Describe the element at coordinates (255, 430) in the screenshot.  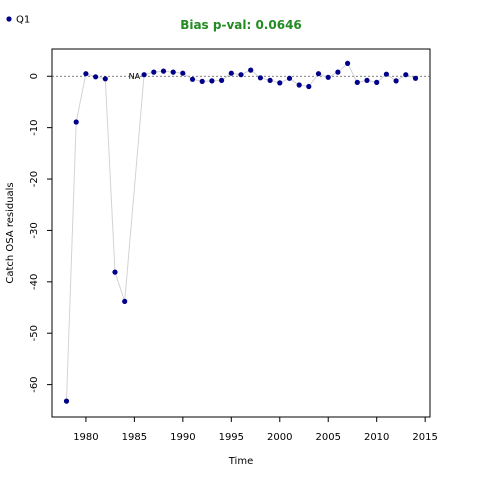
I see `x-axis: 1980 1985 1990 1995 2000 2005 2010 2015` at that location.